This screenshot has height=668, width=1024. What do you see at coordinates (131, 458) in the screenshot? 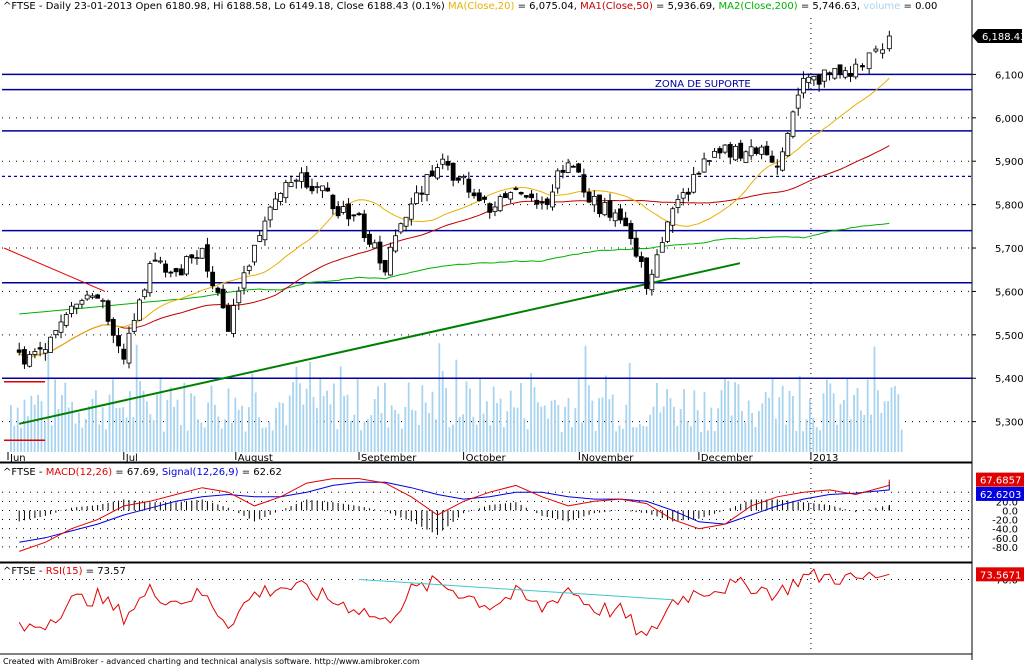
I see `x-tick-label: Jul` at bounding box center [131, 458].